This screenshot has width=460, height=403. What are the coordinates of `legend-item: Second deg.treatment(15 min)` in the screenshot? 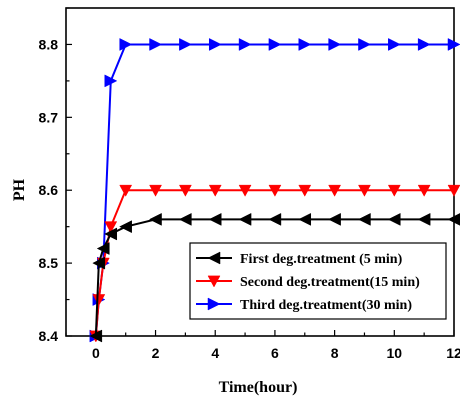 It's located at (308, 282).